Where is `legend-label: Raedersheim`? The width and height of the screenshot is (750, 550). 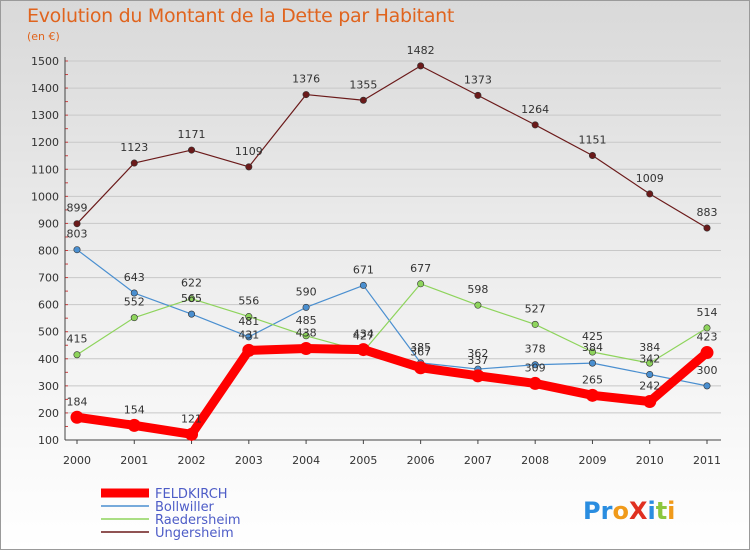 legend-label: Raedersheim is located at coordinates (198, 520).